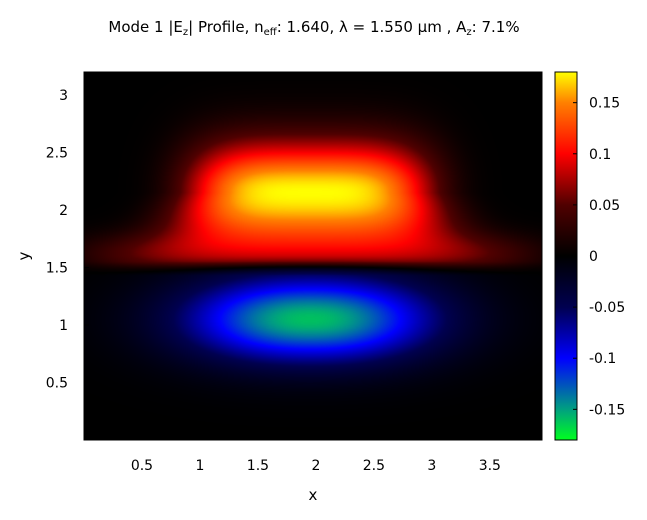 This screenshot has height=520, width=647. Describe the element at coordinates (63, 326) in the screenshot. I see `y-tick-label: 1` at that location.